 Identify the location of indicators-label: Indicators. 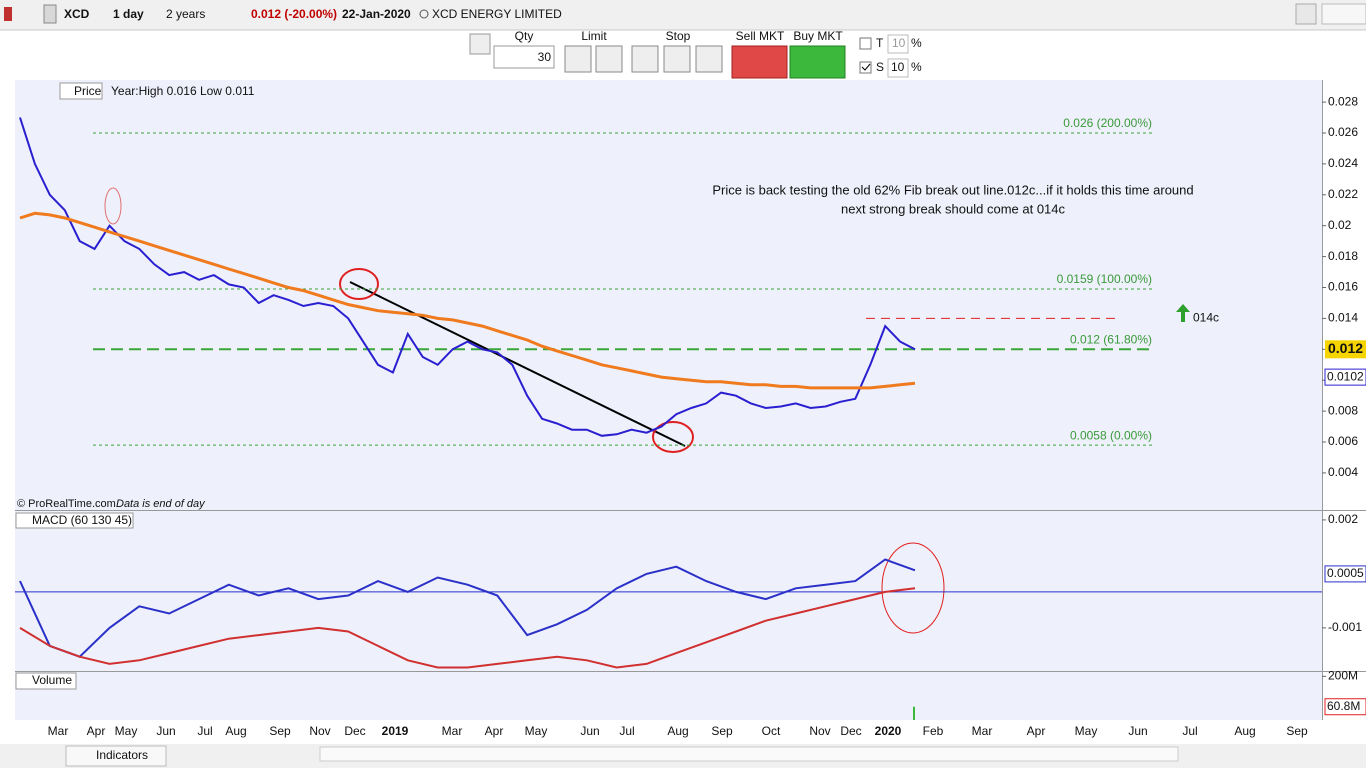
(122, 755).